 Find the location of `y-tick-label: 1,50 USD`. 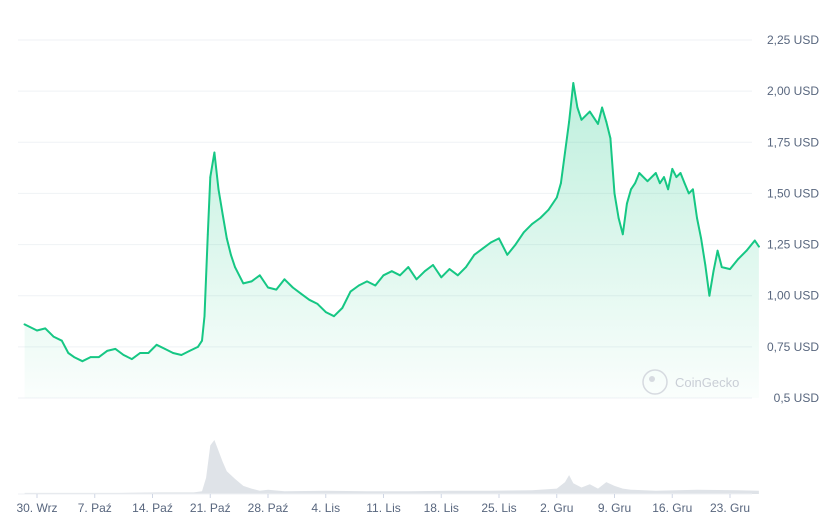

y-tick-label: 1,50 USD is located at coordinates (793, 193).